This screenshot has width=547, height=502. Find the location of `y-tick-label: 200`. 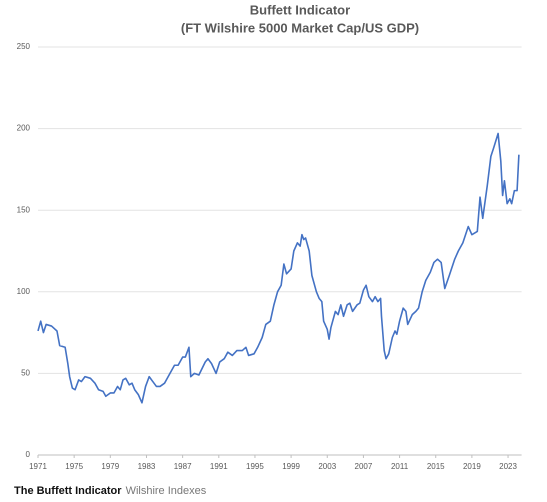

y-tick-label: 200 is located at coordinates (24, 128).